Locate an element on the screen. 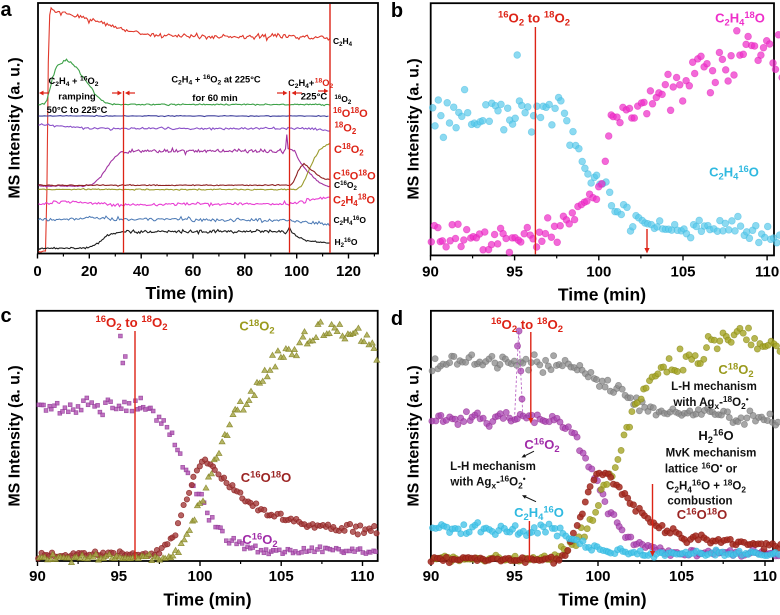 The image size is (780, 615). svg-text: d is located at coordinates (397, 319).